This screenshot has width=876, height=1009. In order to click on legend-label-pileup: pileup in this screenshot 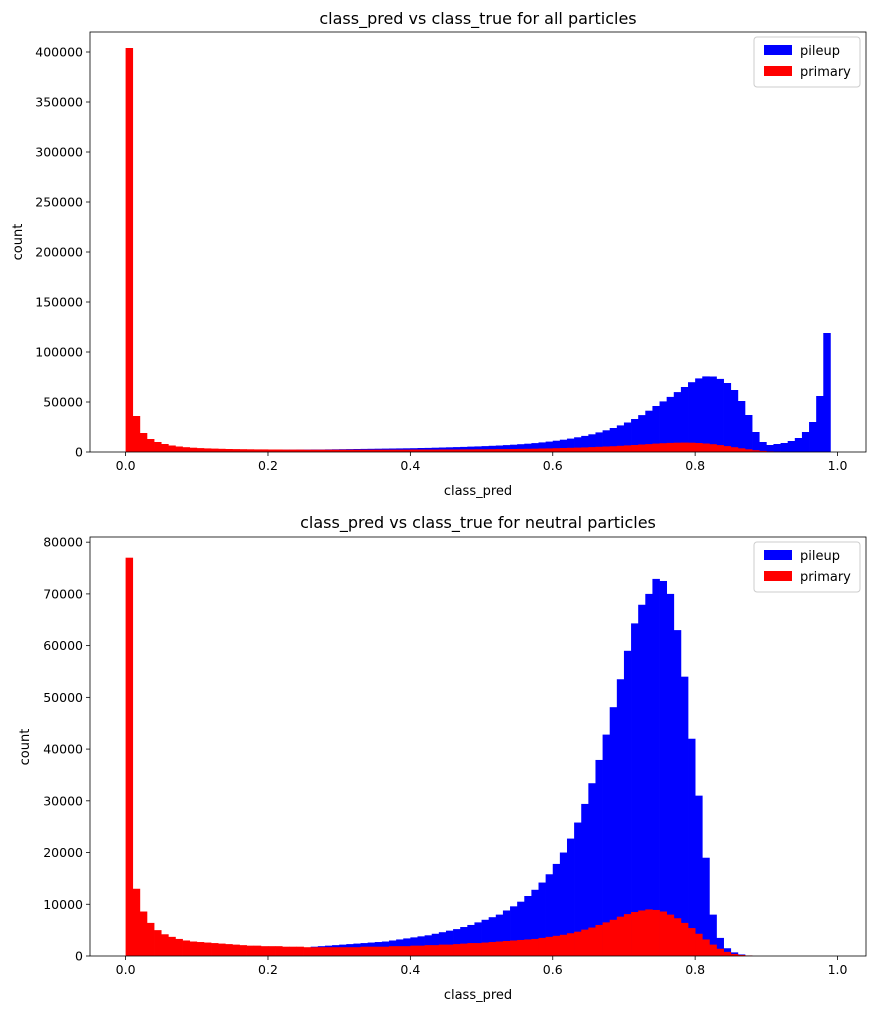, I will do `click(820, 556)`.